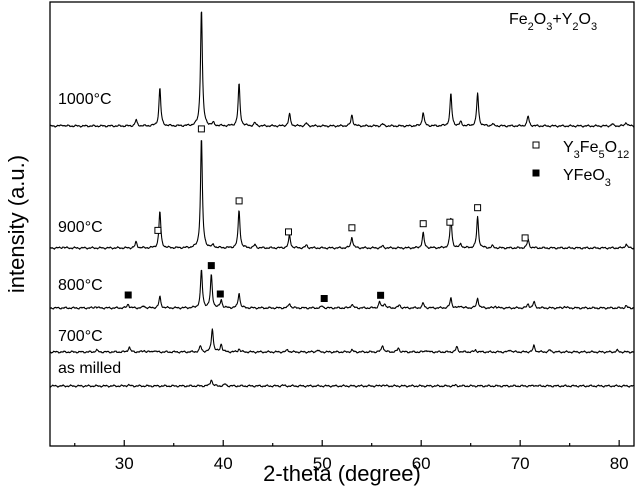 Image resolution: width=640 pixels, height=490 pixels. I want to click on x-tick-label: 50, so click(322, 463).